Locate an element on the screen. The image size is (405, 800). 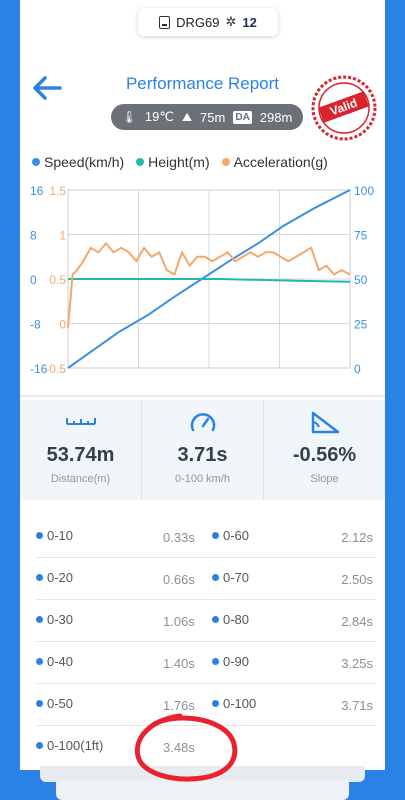
device-badge: DRG69 ✲ 12 is located at coordinates (208, 22).